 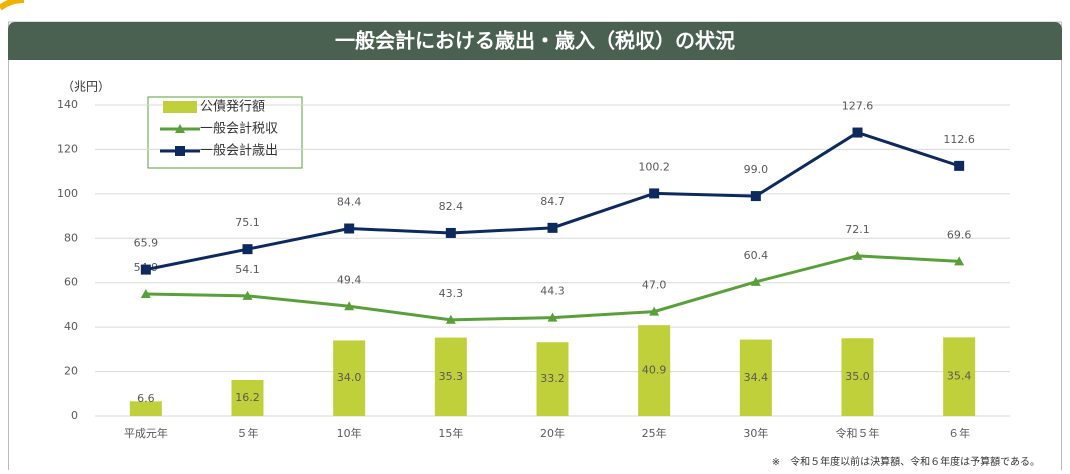 I want to click on x-tick-label: 令和５年, so click(x=858, y=433).